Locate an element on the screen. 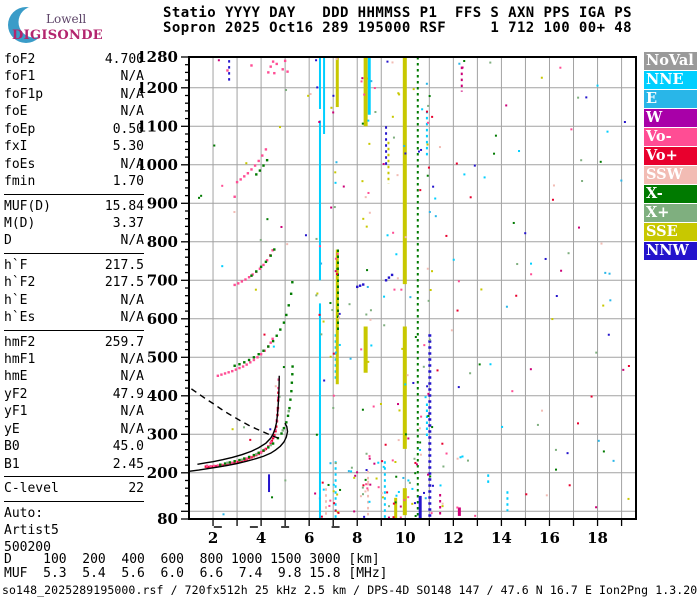  param-label: fxI is located at coordinates (16, 147).